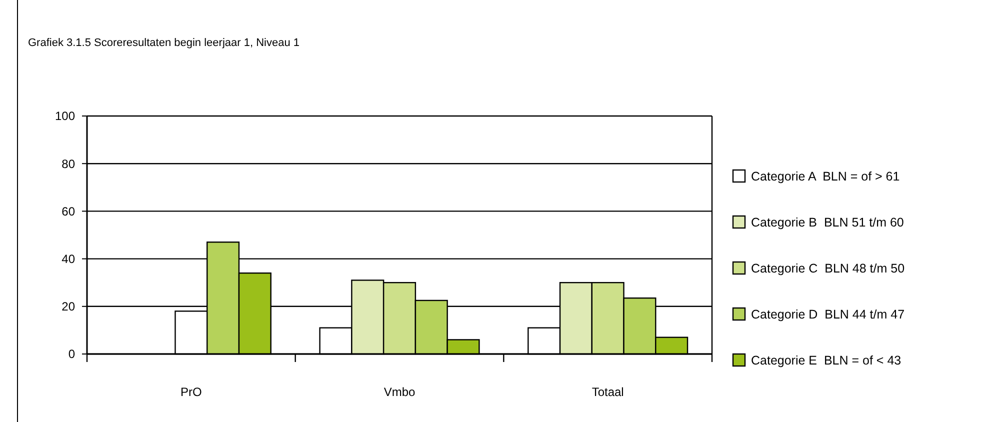  I want to click on y-tick-label: 60, so click(69, 211).